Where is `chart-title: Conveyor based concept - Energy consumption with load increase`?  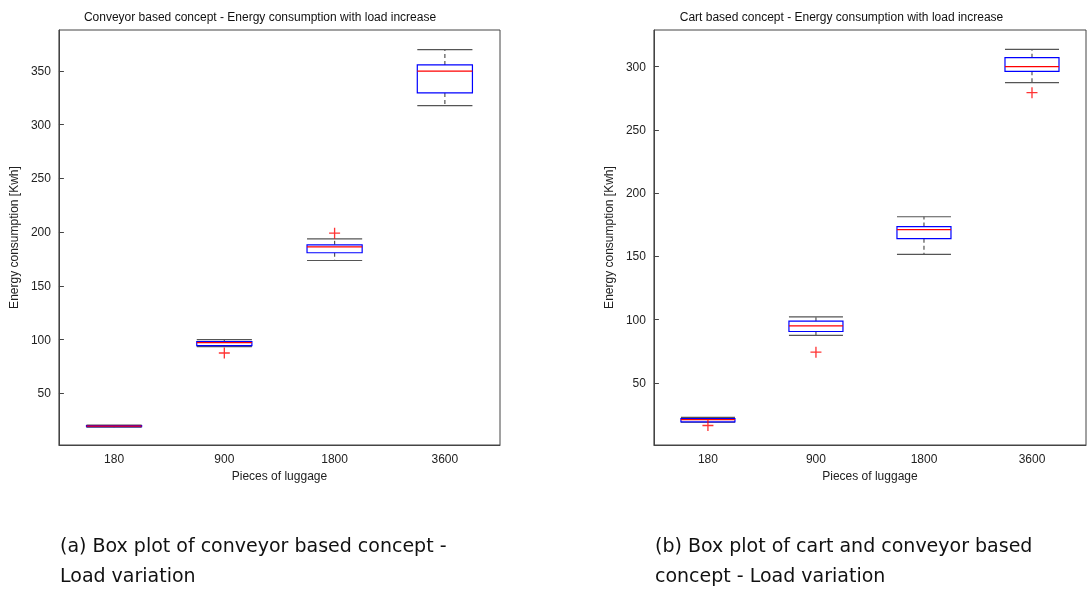 chart-title: Conveyor based concept - Energy consumption with load increase is located at coordinates (260, 17).